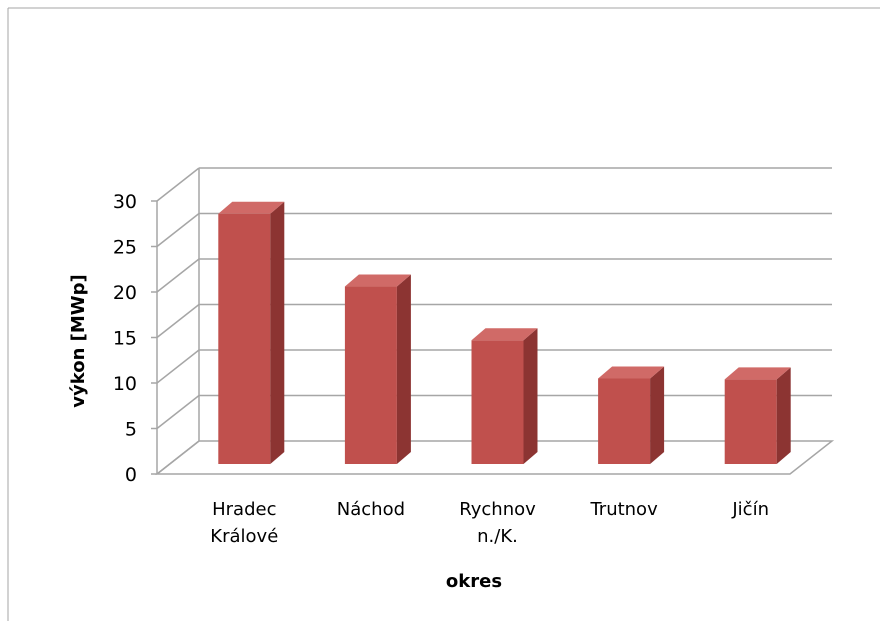 This screenshot has height=621, width=880. I want to click on x-category-label: Hradec Králové, so click(244, 523).